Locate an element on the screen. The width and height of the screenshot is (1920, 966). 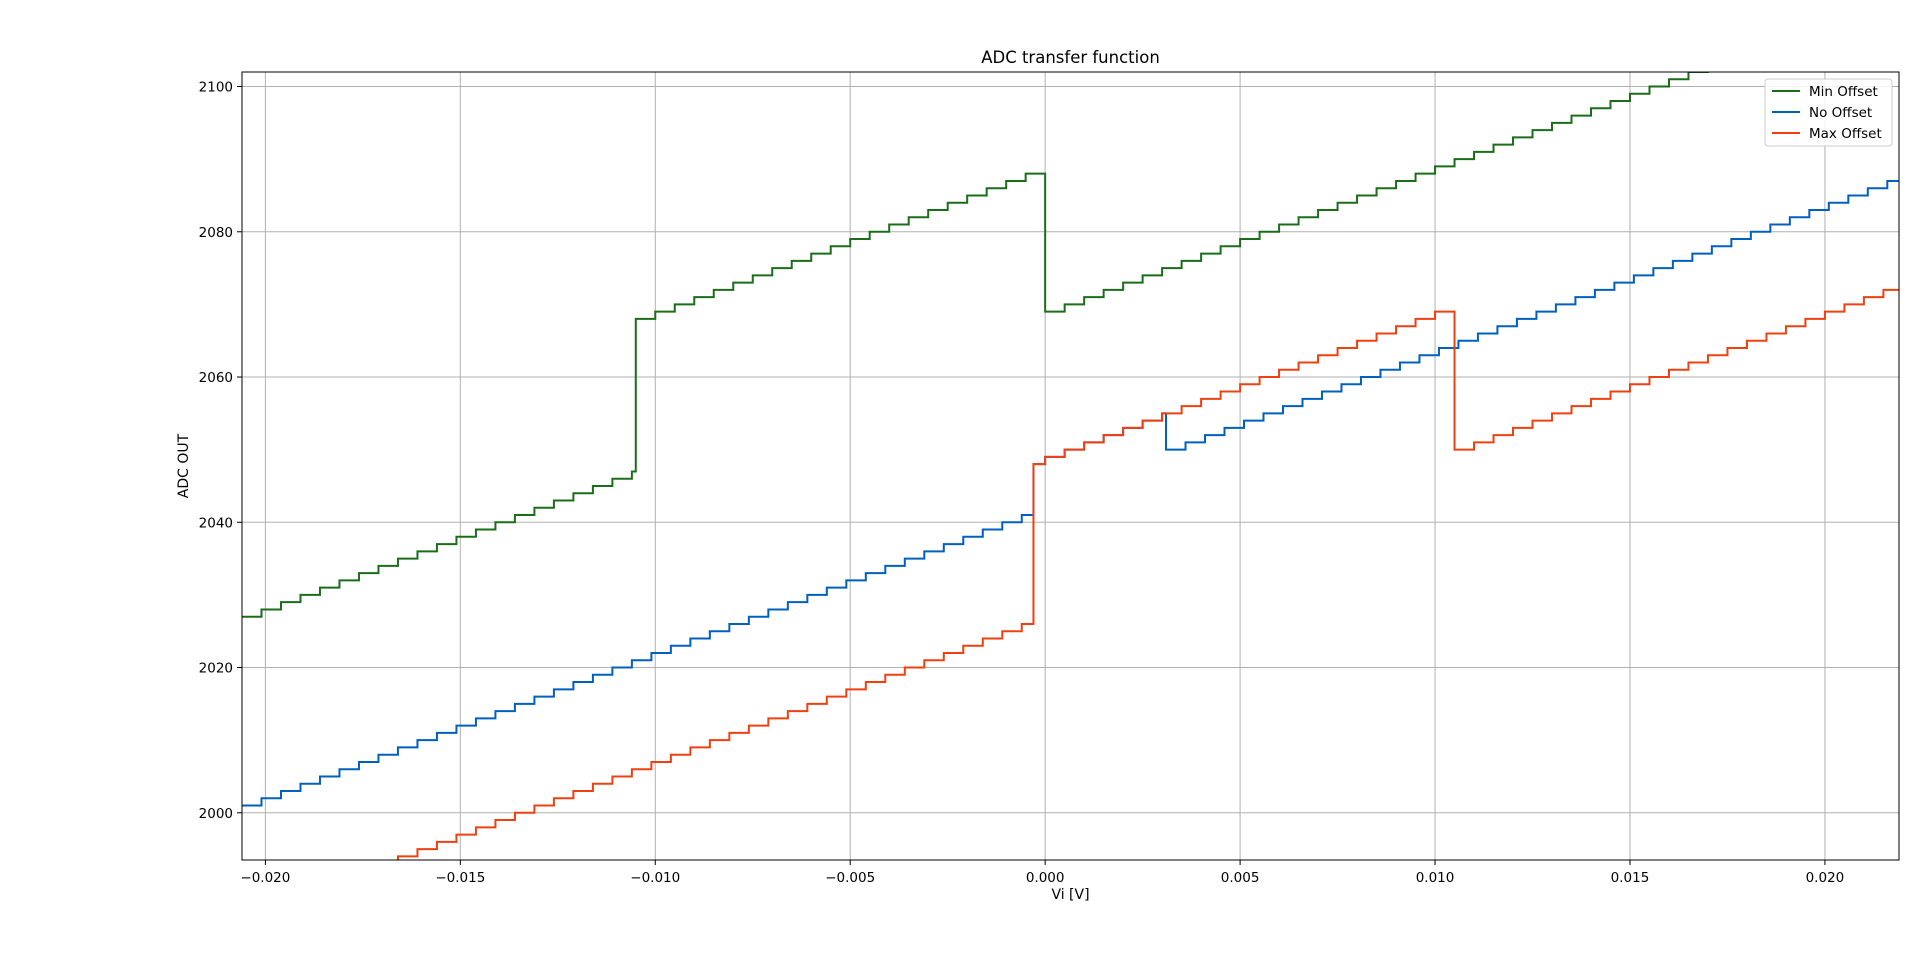
x-axis-title: Vi [V] is located at coordinates (1070, 895).